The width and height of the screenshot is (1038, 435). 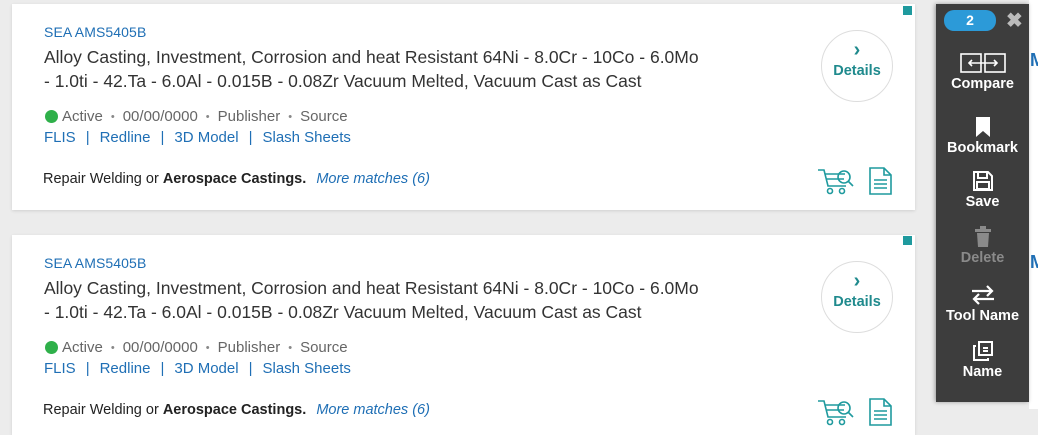 I want to click on swap-arrows-icon, so click(x=982, y=295).